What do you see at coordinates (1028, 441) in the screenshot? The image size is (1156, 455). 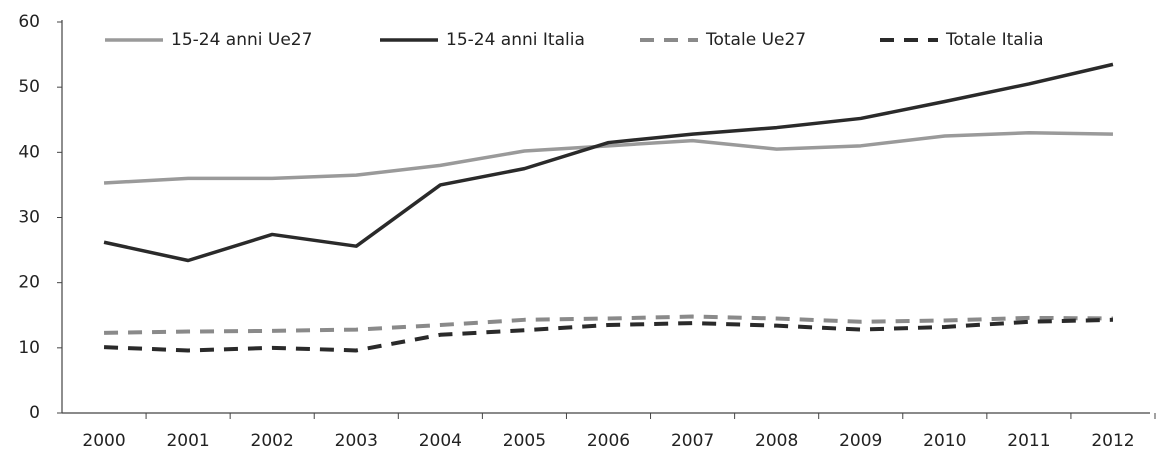 I see `x-tick-label: 2011` at bounding box center [1028, 441].